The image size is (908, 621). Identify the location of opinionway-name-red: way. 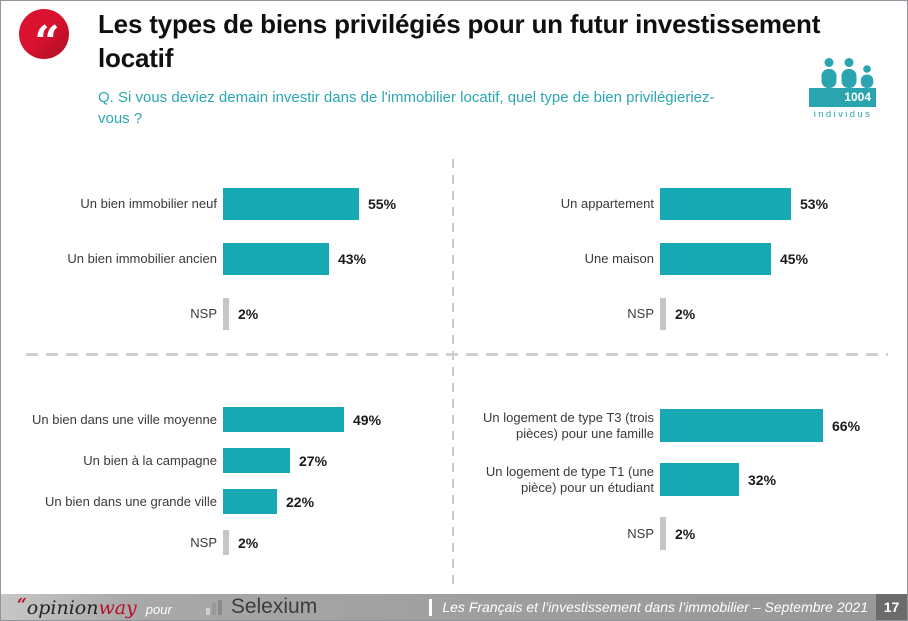
(117, 608).